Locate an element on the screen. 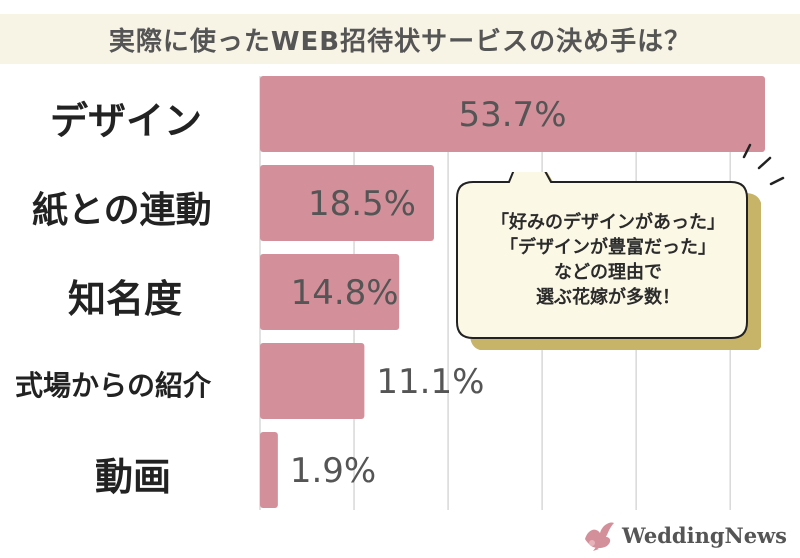 This screenshot has height=558, width=800. value-label: 11.1% is located at coordinates (430, 382).